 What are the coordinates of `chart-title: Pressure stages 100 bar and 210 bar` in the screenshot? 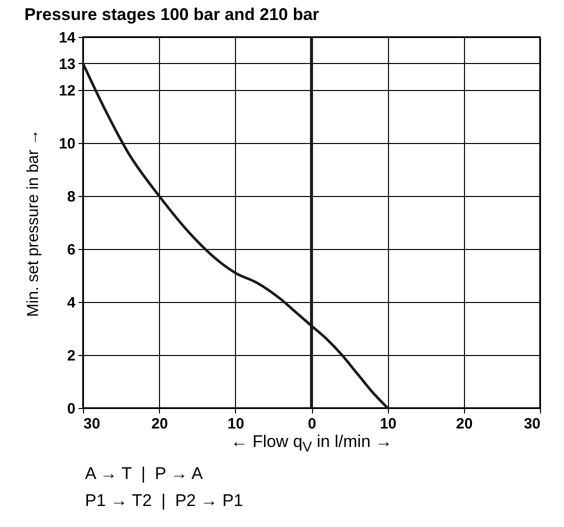 It's located at (172, 14).